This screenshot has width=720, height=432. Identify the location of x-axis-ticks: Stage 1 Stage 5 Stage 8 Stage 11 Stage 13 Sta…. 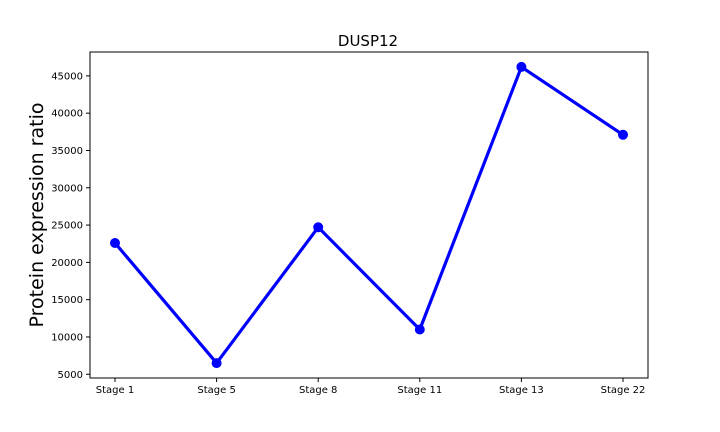
(371, 387).